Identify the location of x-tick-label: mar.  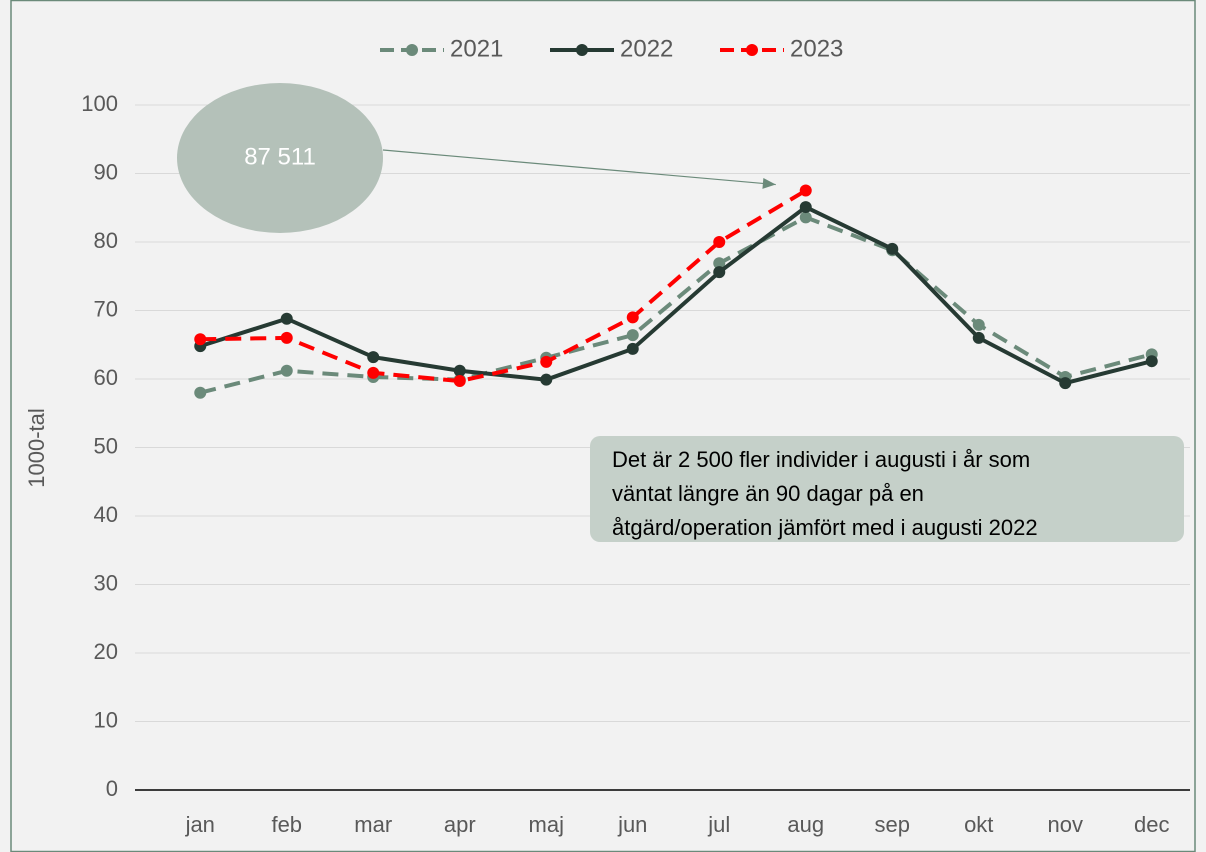
(373, 824).